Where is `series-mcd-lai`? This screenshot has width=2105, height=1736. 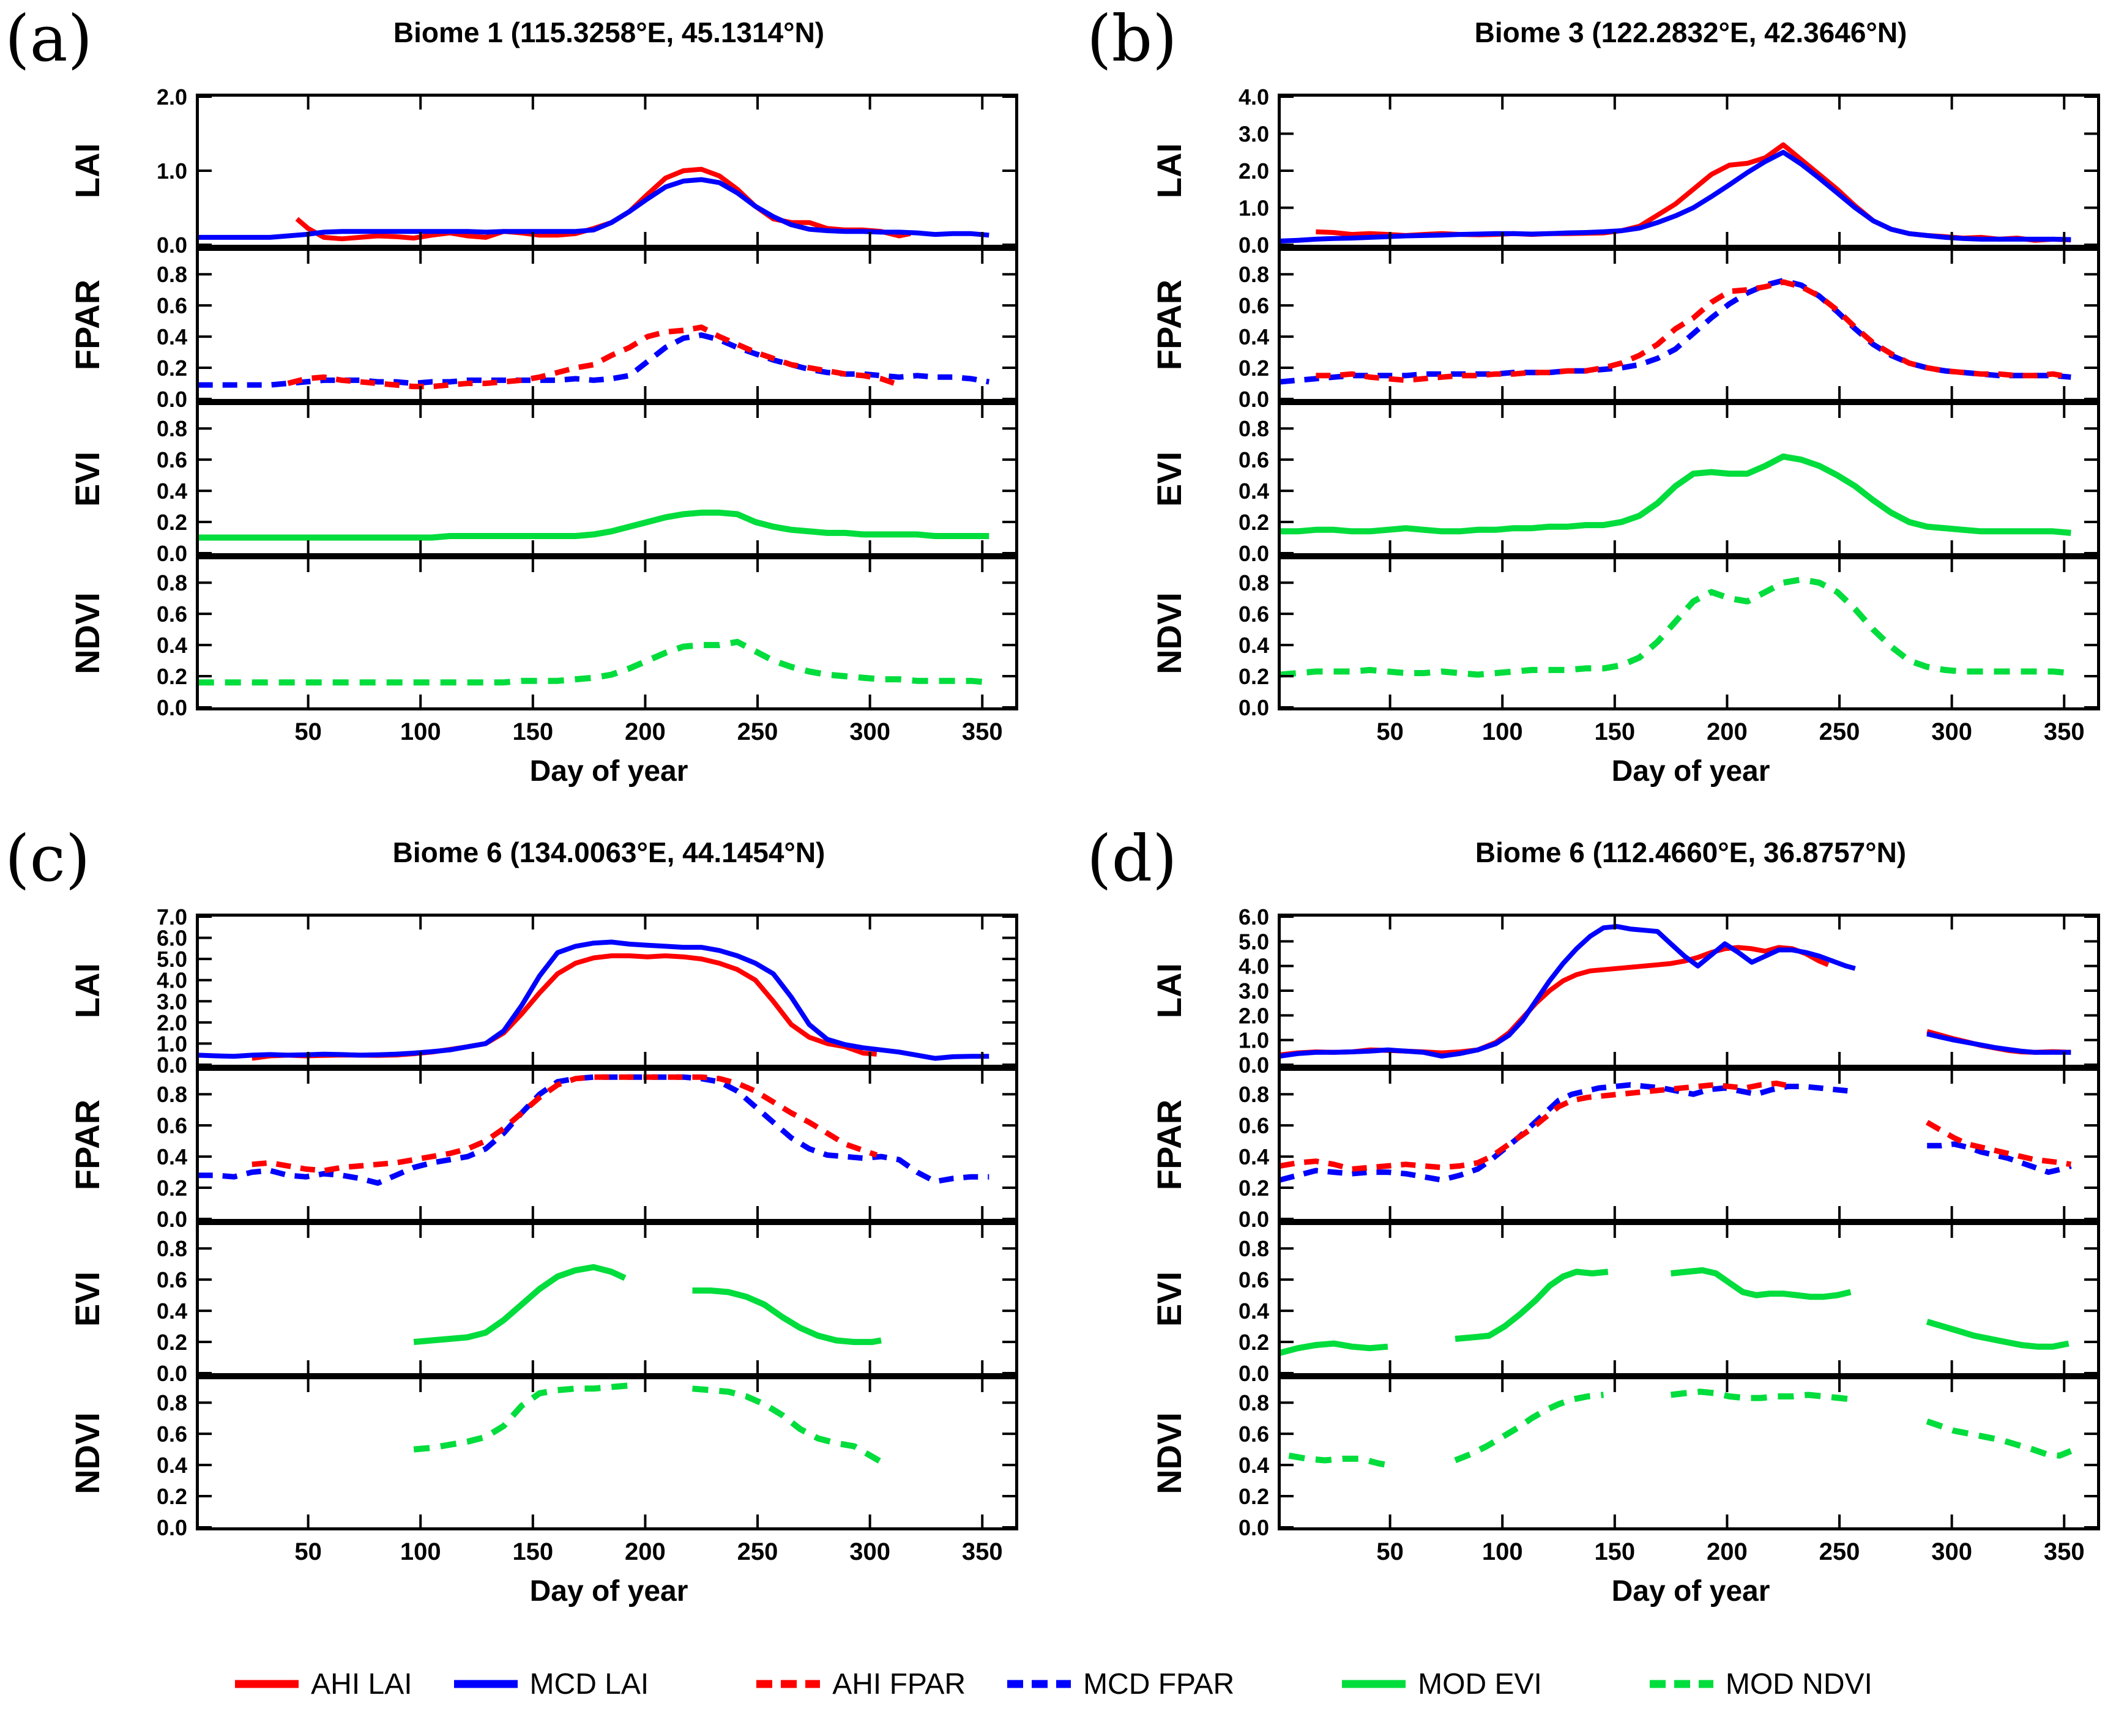
series-mcd-lai is located at coordinates (593, 1000).